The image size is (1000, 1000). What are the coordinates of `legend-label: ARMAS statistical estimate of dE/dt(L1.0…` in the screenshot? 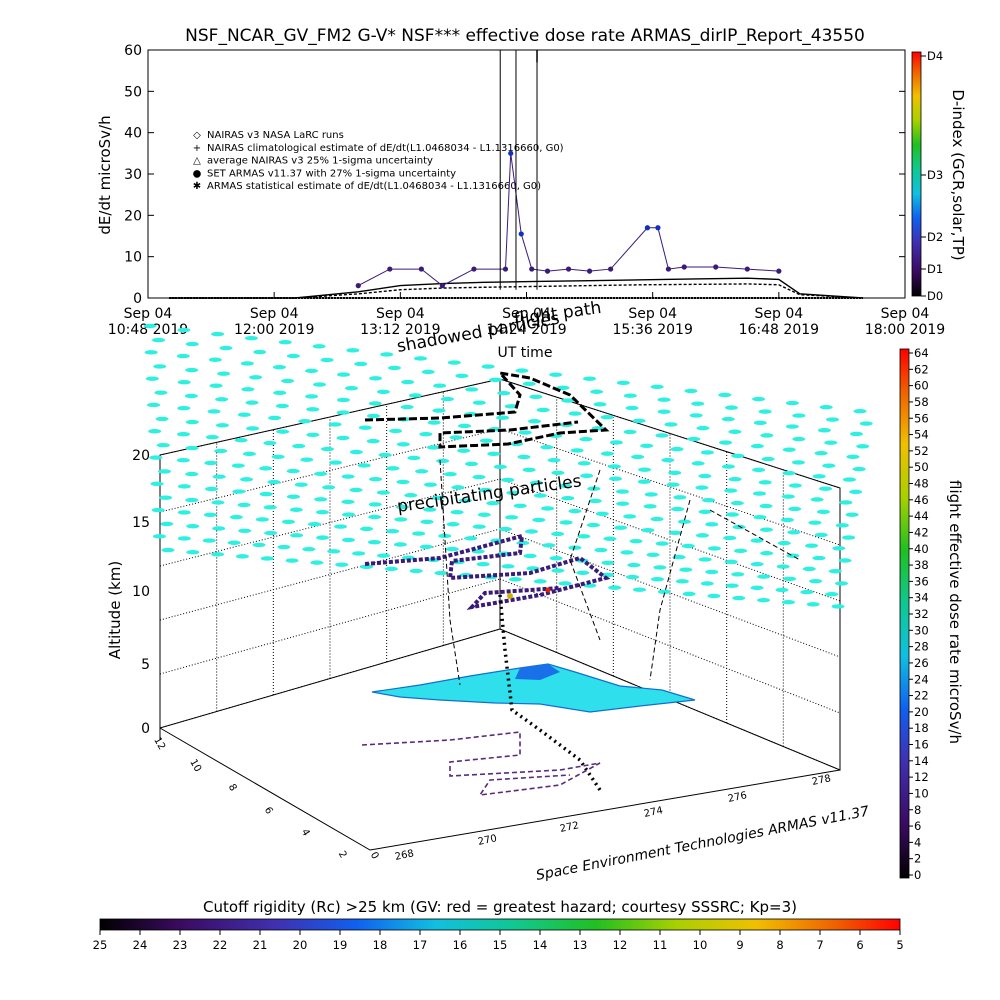 It's located at (374, 186).